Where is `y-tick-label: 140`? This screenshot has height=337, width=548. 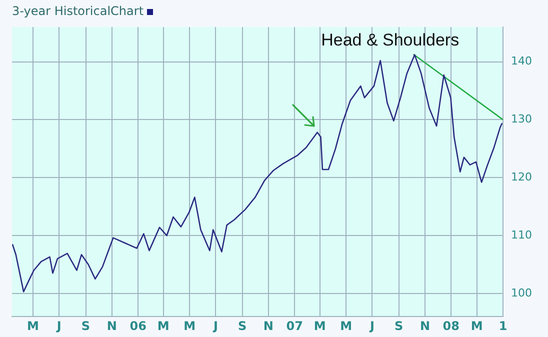 y-tick-label: 140 is located at coordinates (521, 61).